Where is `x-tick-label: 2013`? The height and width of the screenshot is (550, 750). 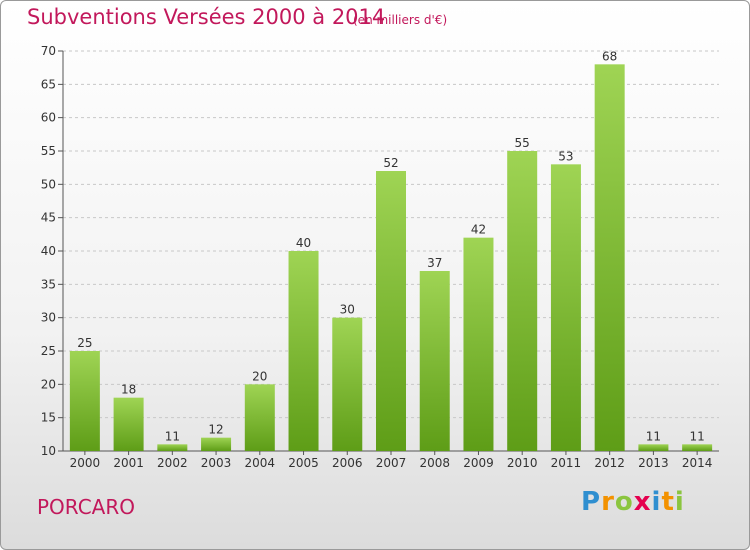 x-tick-label: 2013 is located at coordinates (653, 463).